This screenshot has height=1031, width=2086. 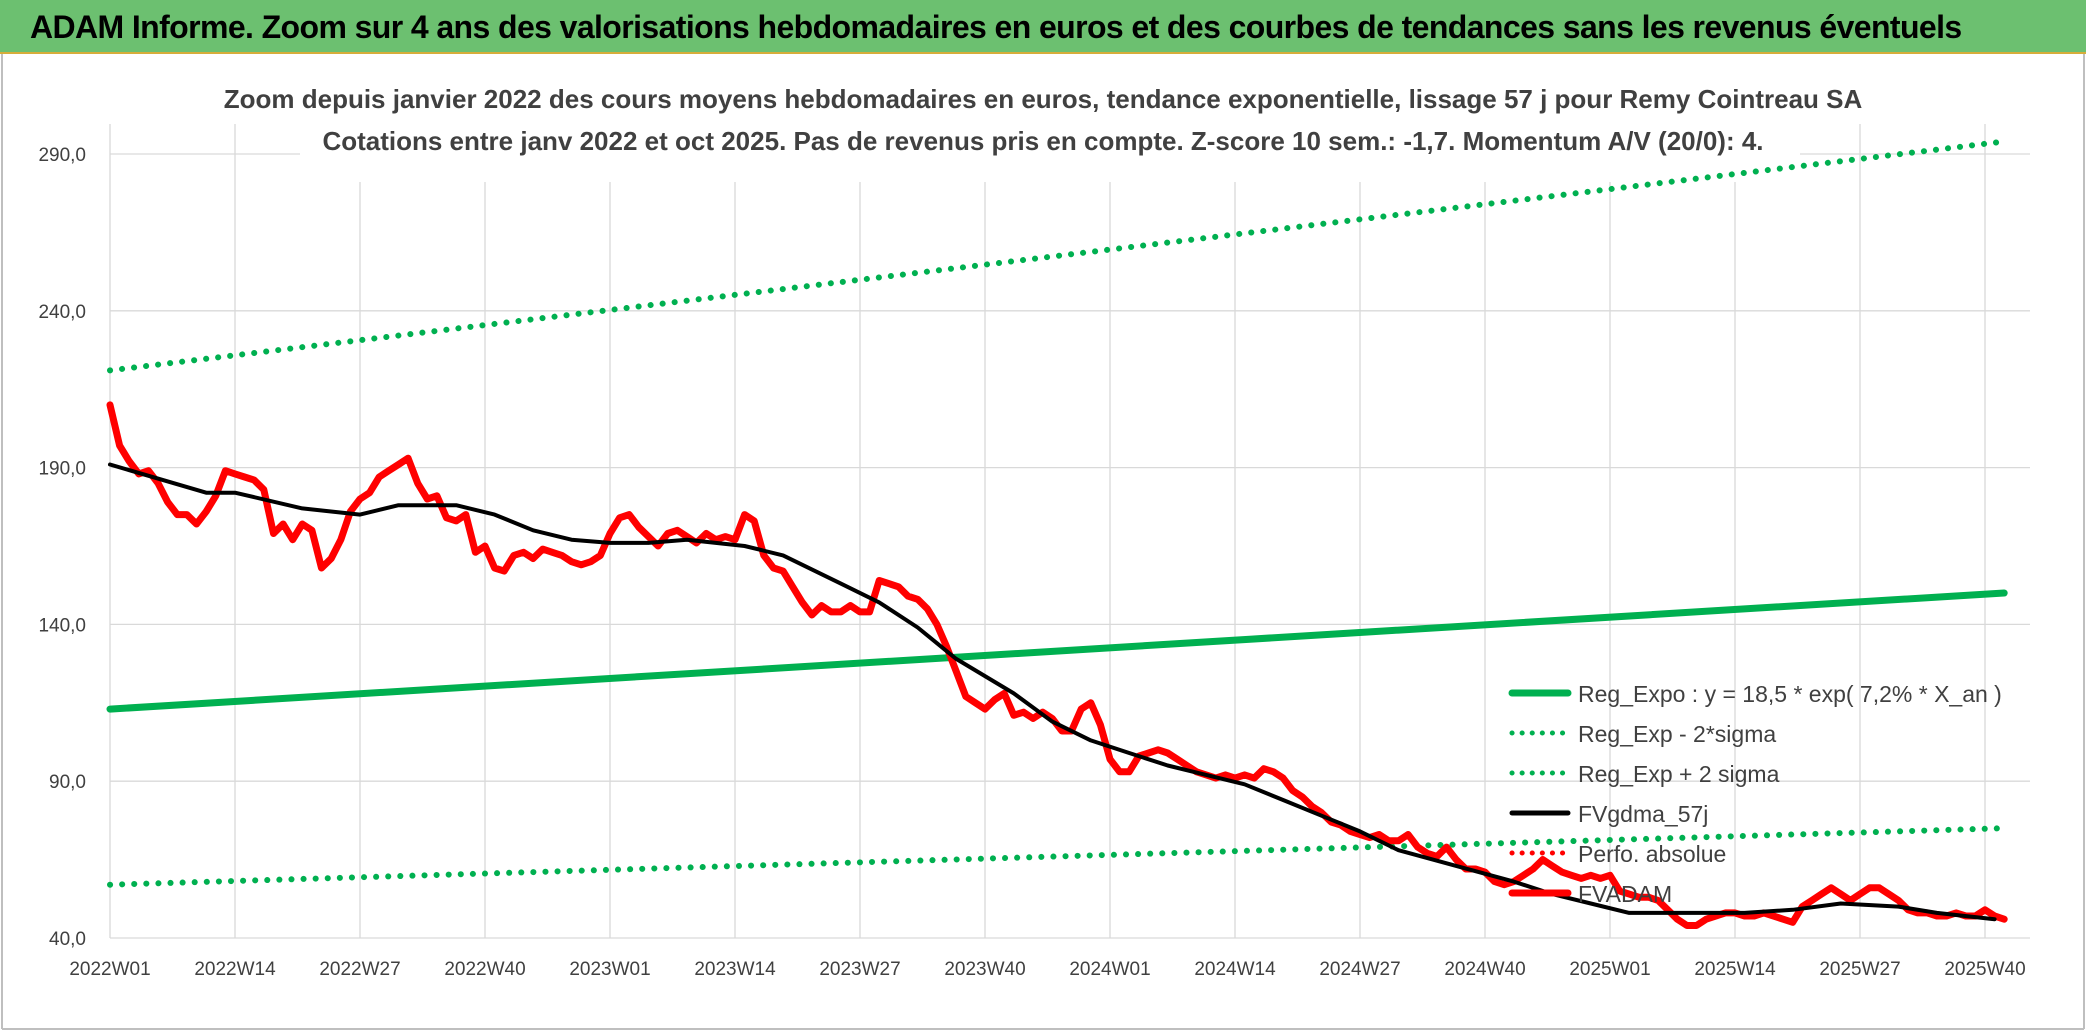 I want to click on series-line-reg-expo-y-18-5-exp-7-2-x-an, so click(x=1057, y=651).